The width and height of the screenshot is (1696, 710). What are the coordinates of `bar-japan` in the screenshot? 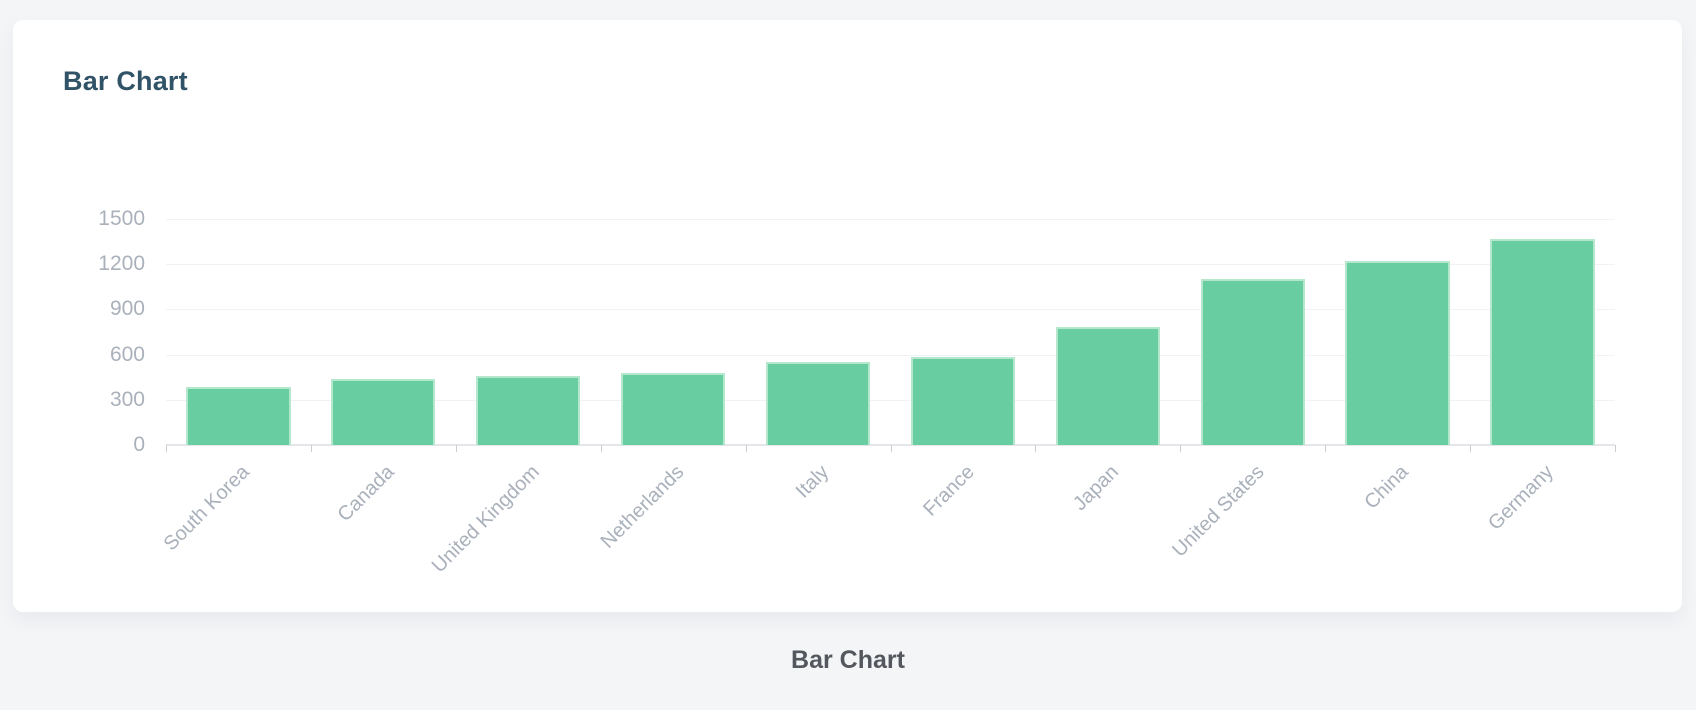 It's located at (1107, 386).